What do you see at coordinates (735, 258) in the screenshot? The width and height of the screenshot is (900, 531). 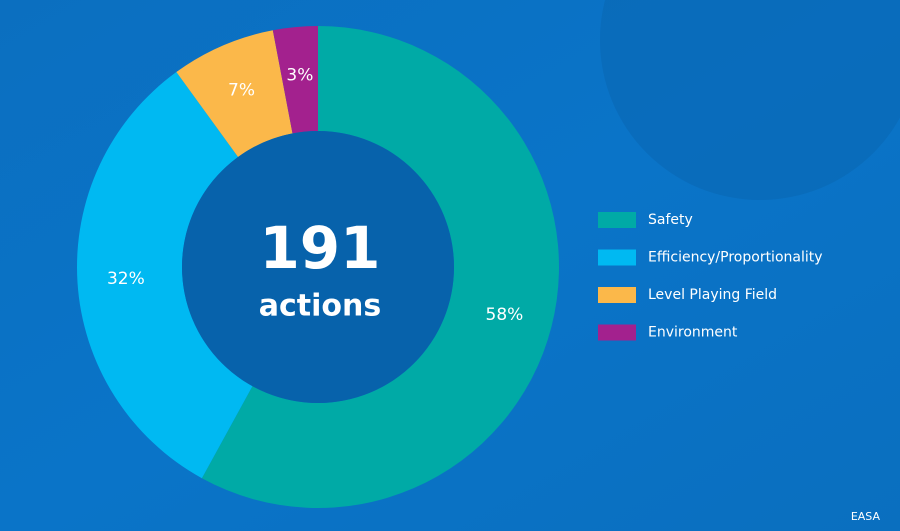 I see `legend-label: Efficiency/Proportionality` at bounding box center [735, 258].